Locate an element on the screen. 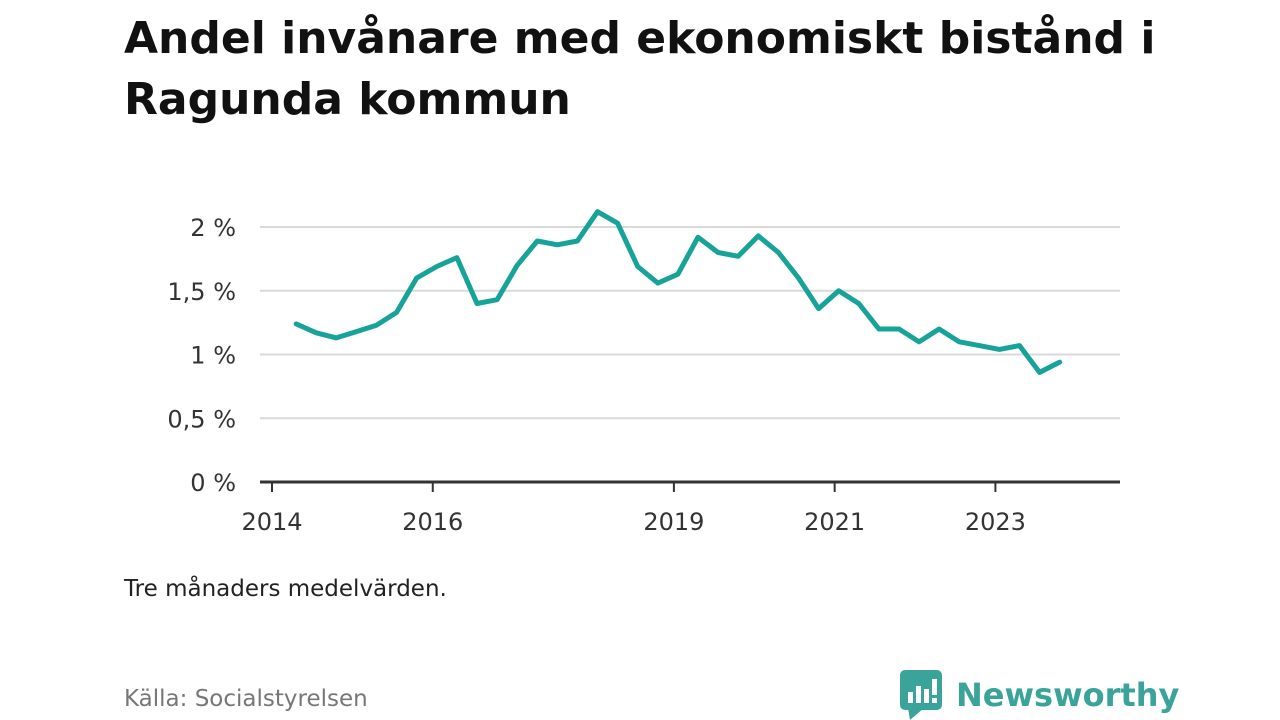 The image size is (1280, 720). x-tick-label: 2021 is located at coordinates (834, 522).